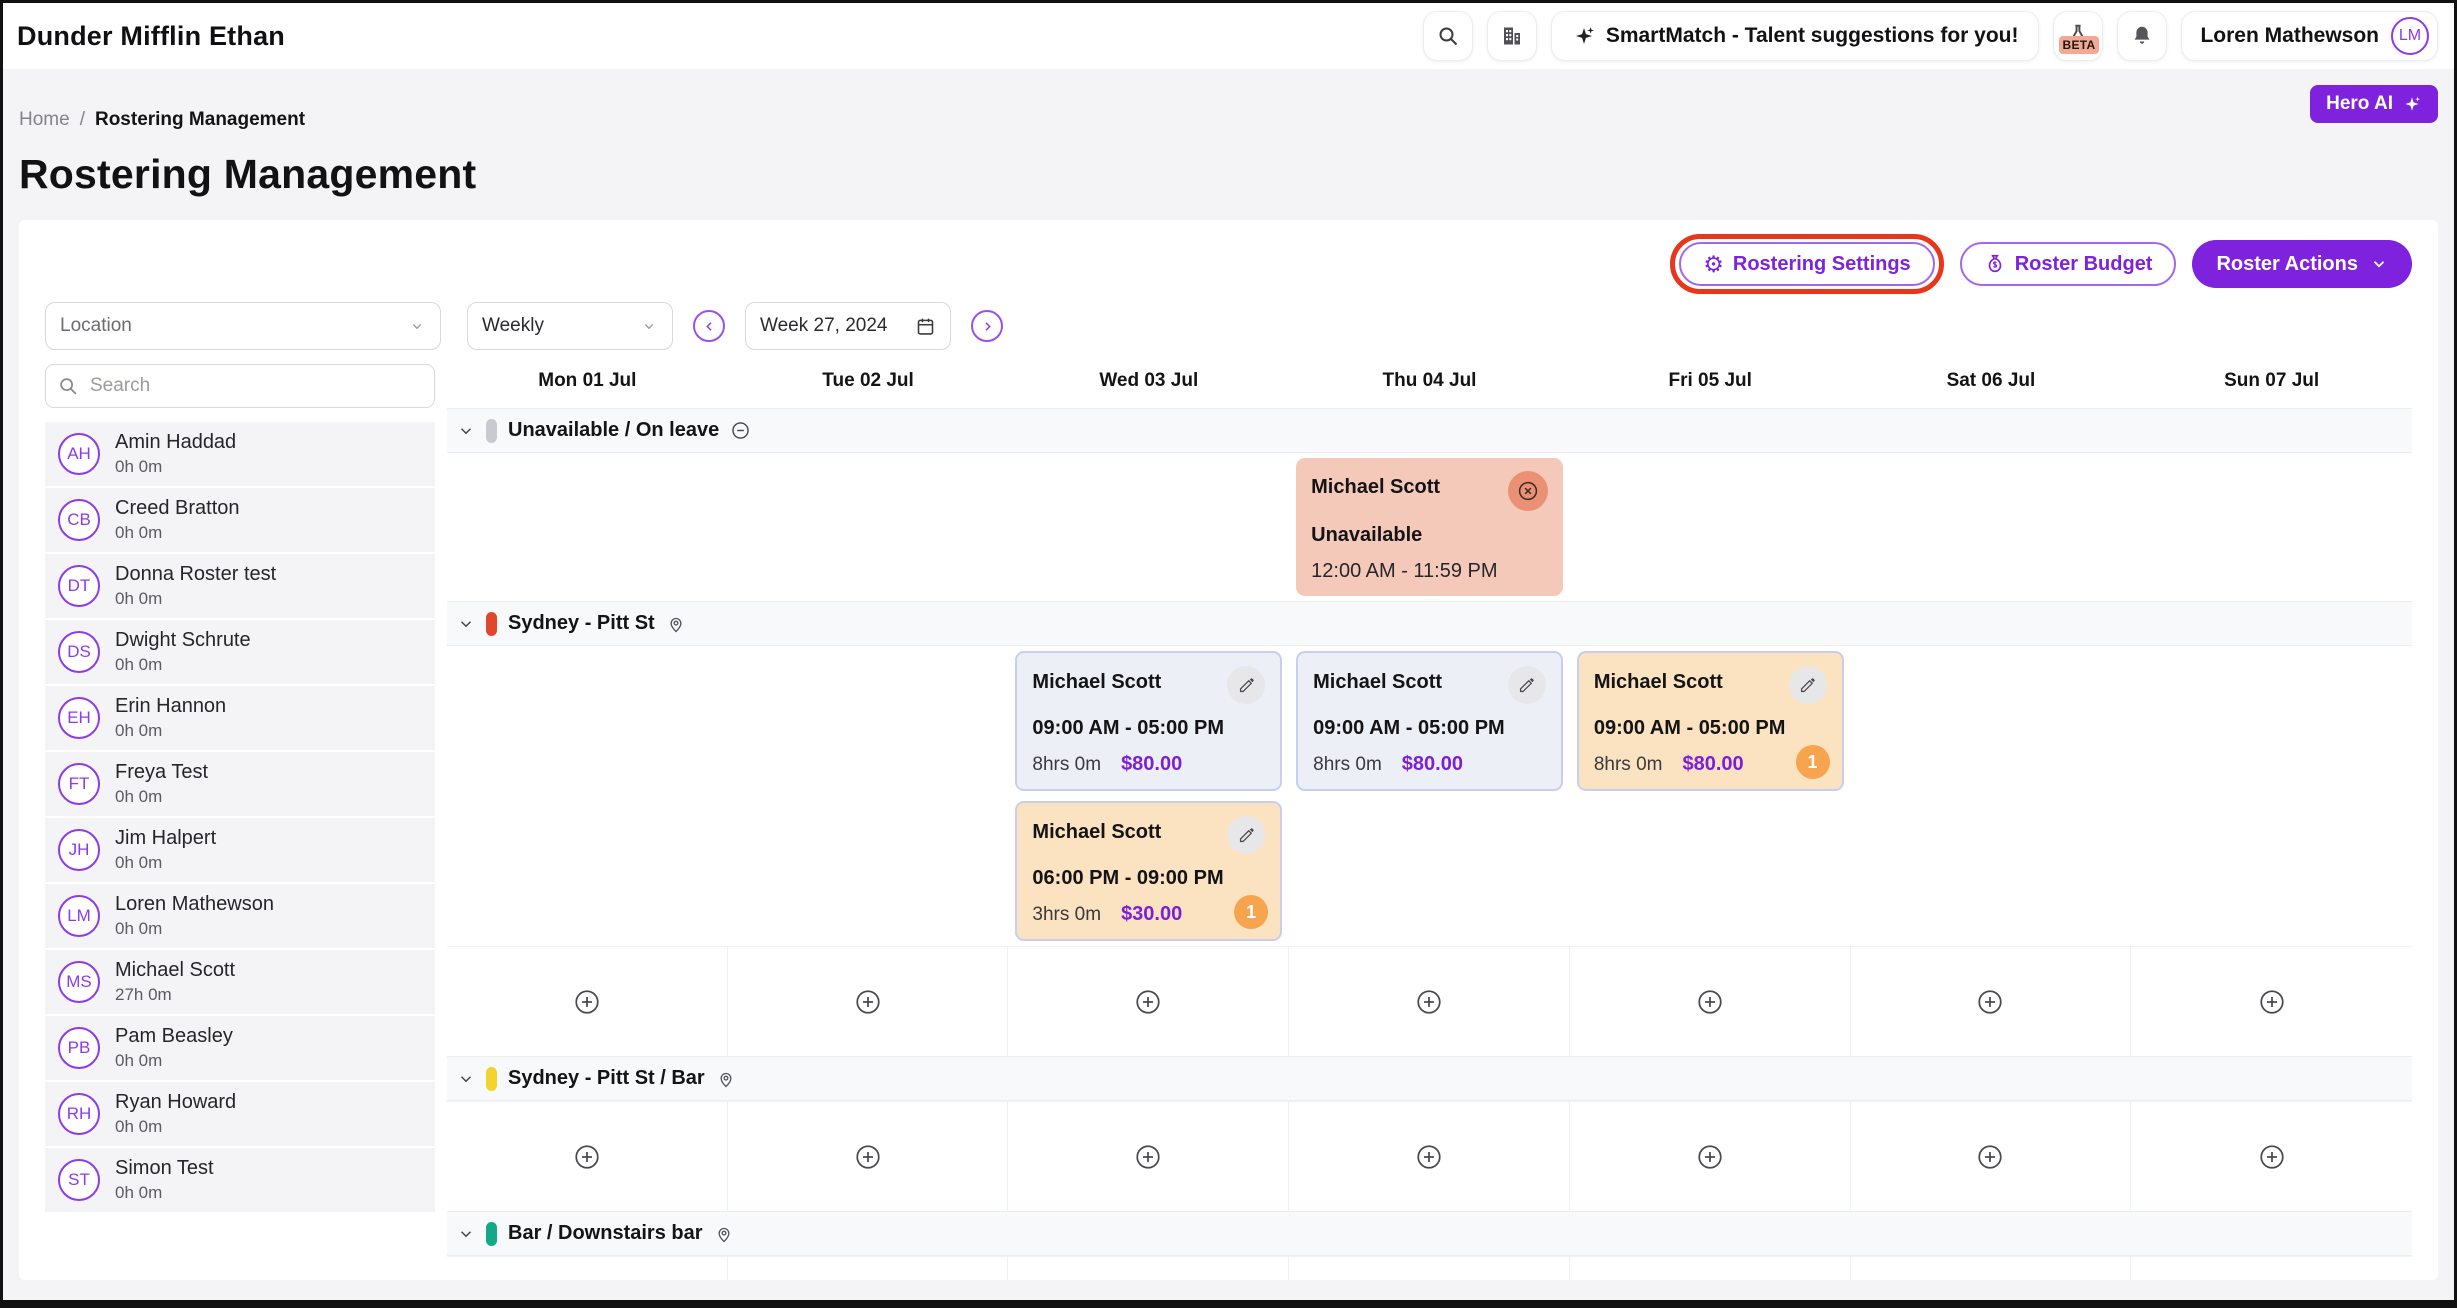 The width and height of the screenshot is (2457, 1308). Describe the element at coordinates (1429, 623) in the screenshot. I see `section-header-pitt-st: Sydney - Pitt St` at that location.